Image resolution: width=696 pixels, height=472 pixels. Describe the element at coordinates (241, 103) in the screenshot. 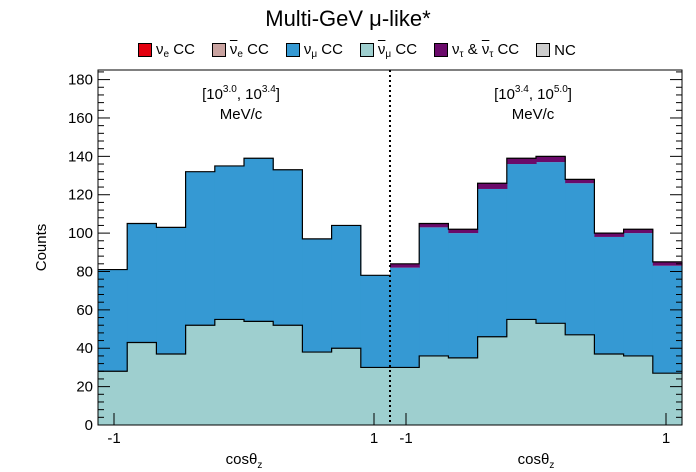

I see `panel-left-momentum-range: [103.0, 103.4] MeV/c` at that location.